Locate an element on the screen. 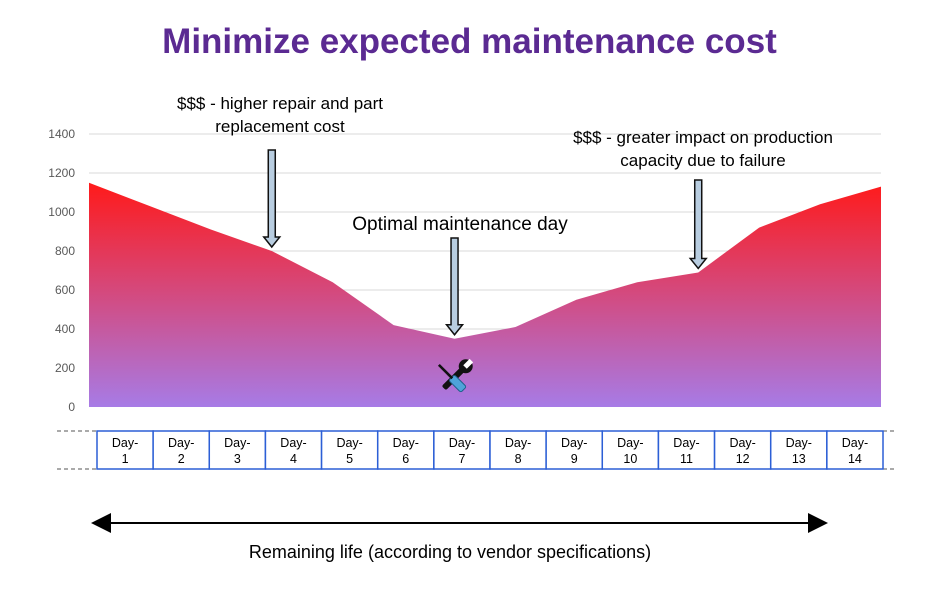  day-number: 6 is located at coordinates (405, 459).